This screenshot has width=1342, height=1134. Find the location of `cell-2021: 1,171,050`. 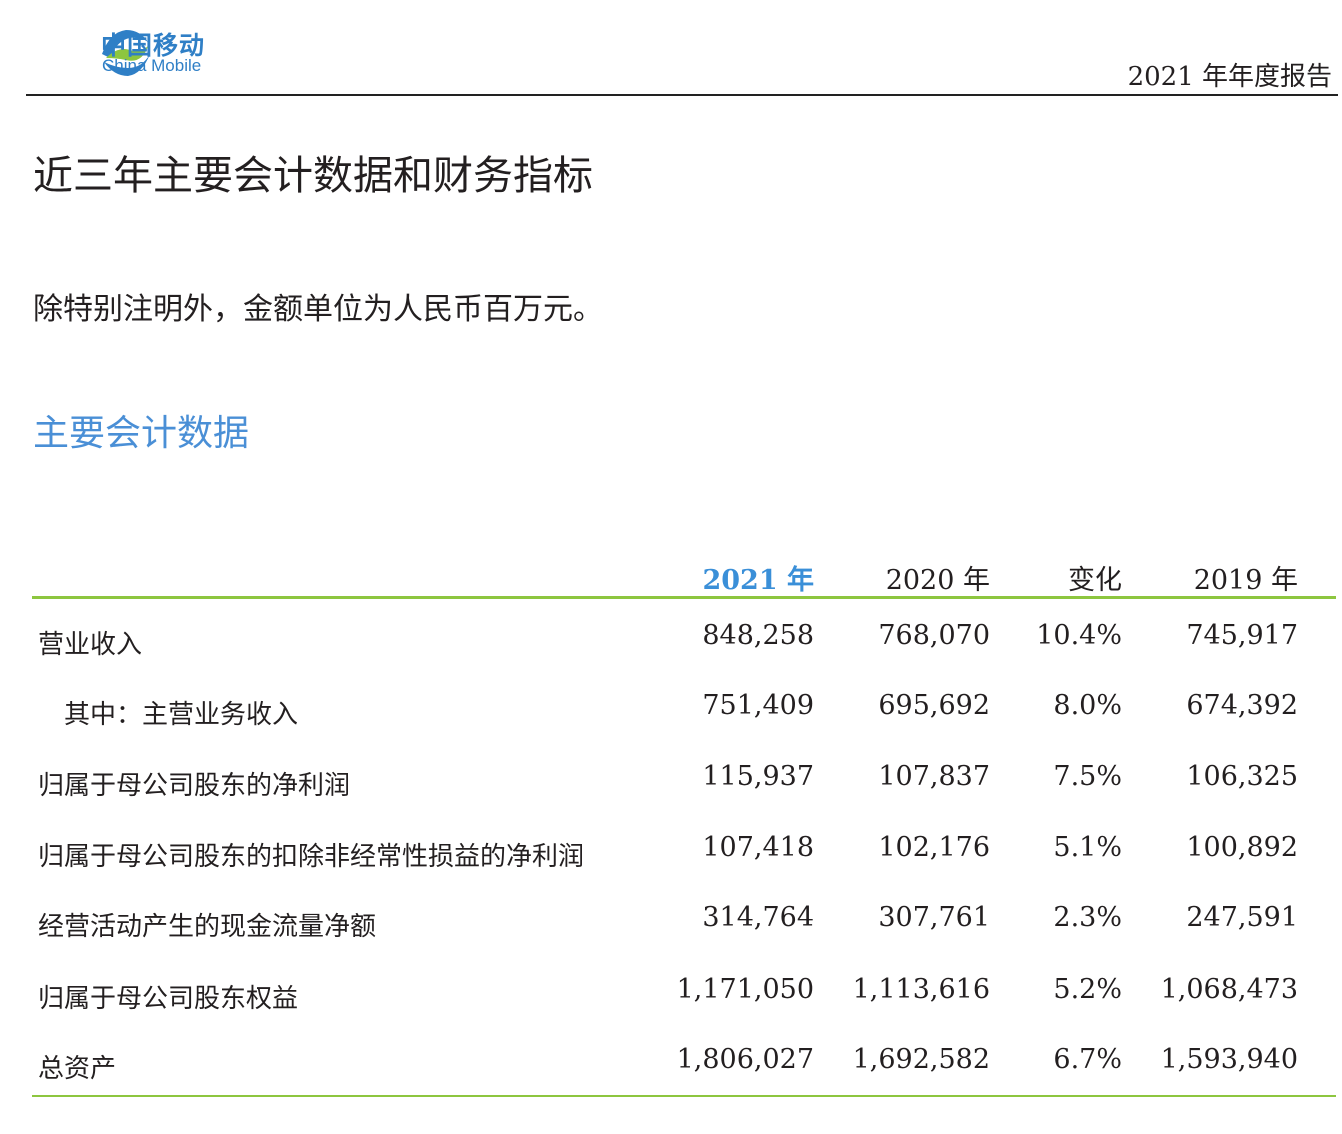

cell-2021: 1,171,050 is located at coordinates (745, 989).